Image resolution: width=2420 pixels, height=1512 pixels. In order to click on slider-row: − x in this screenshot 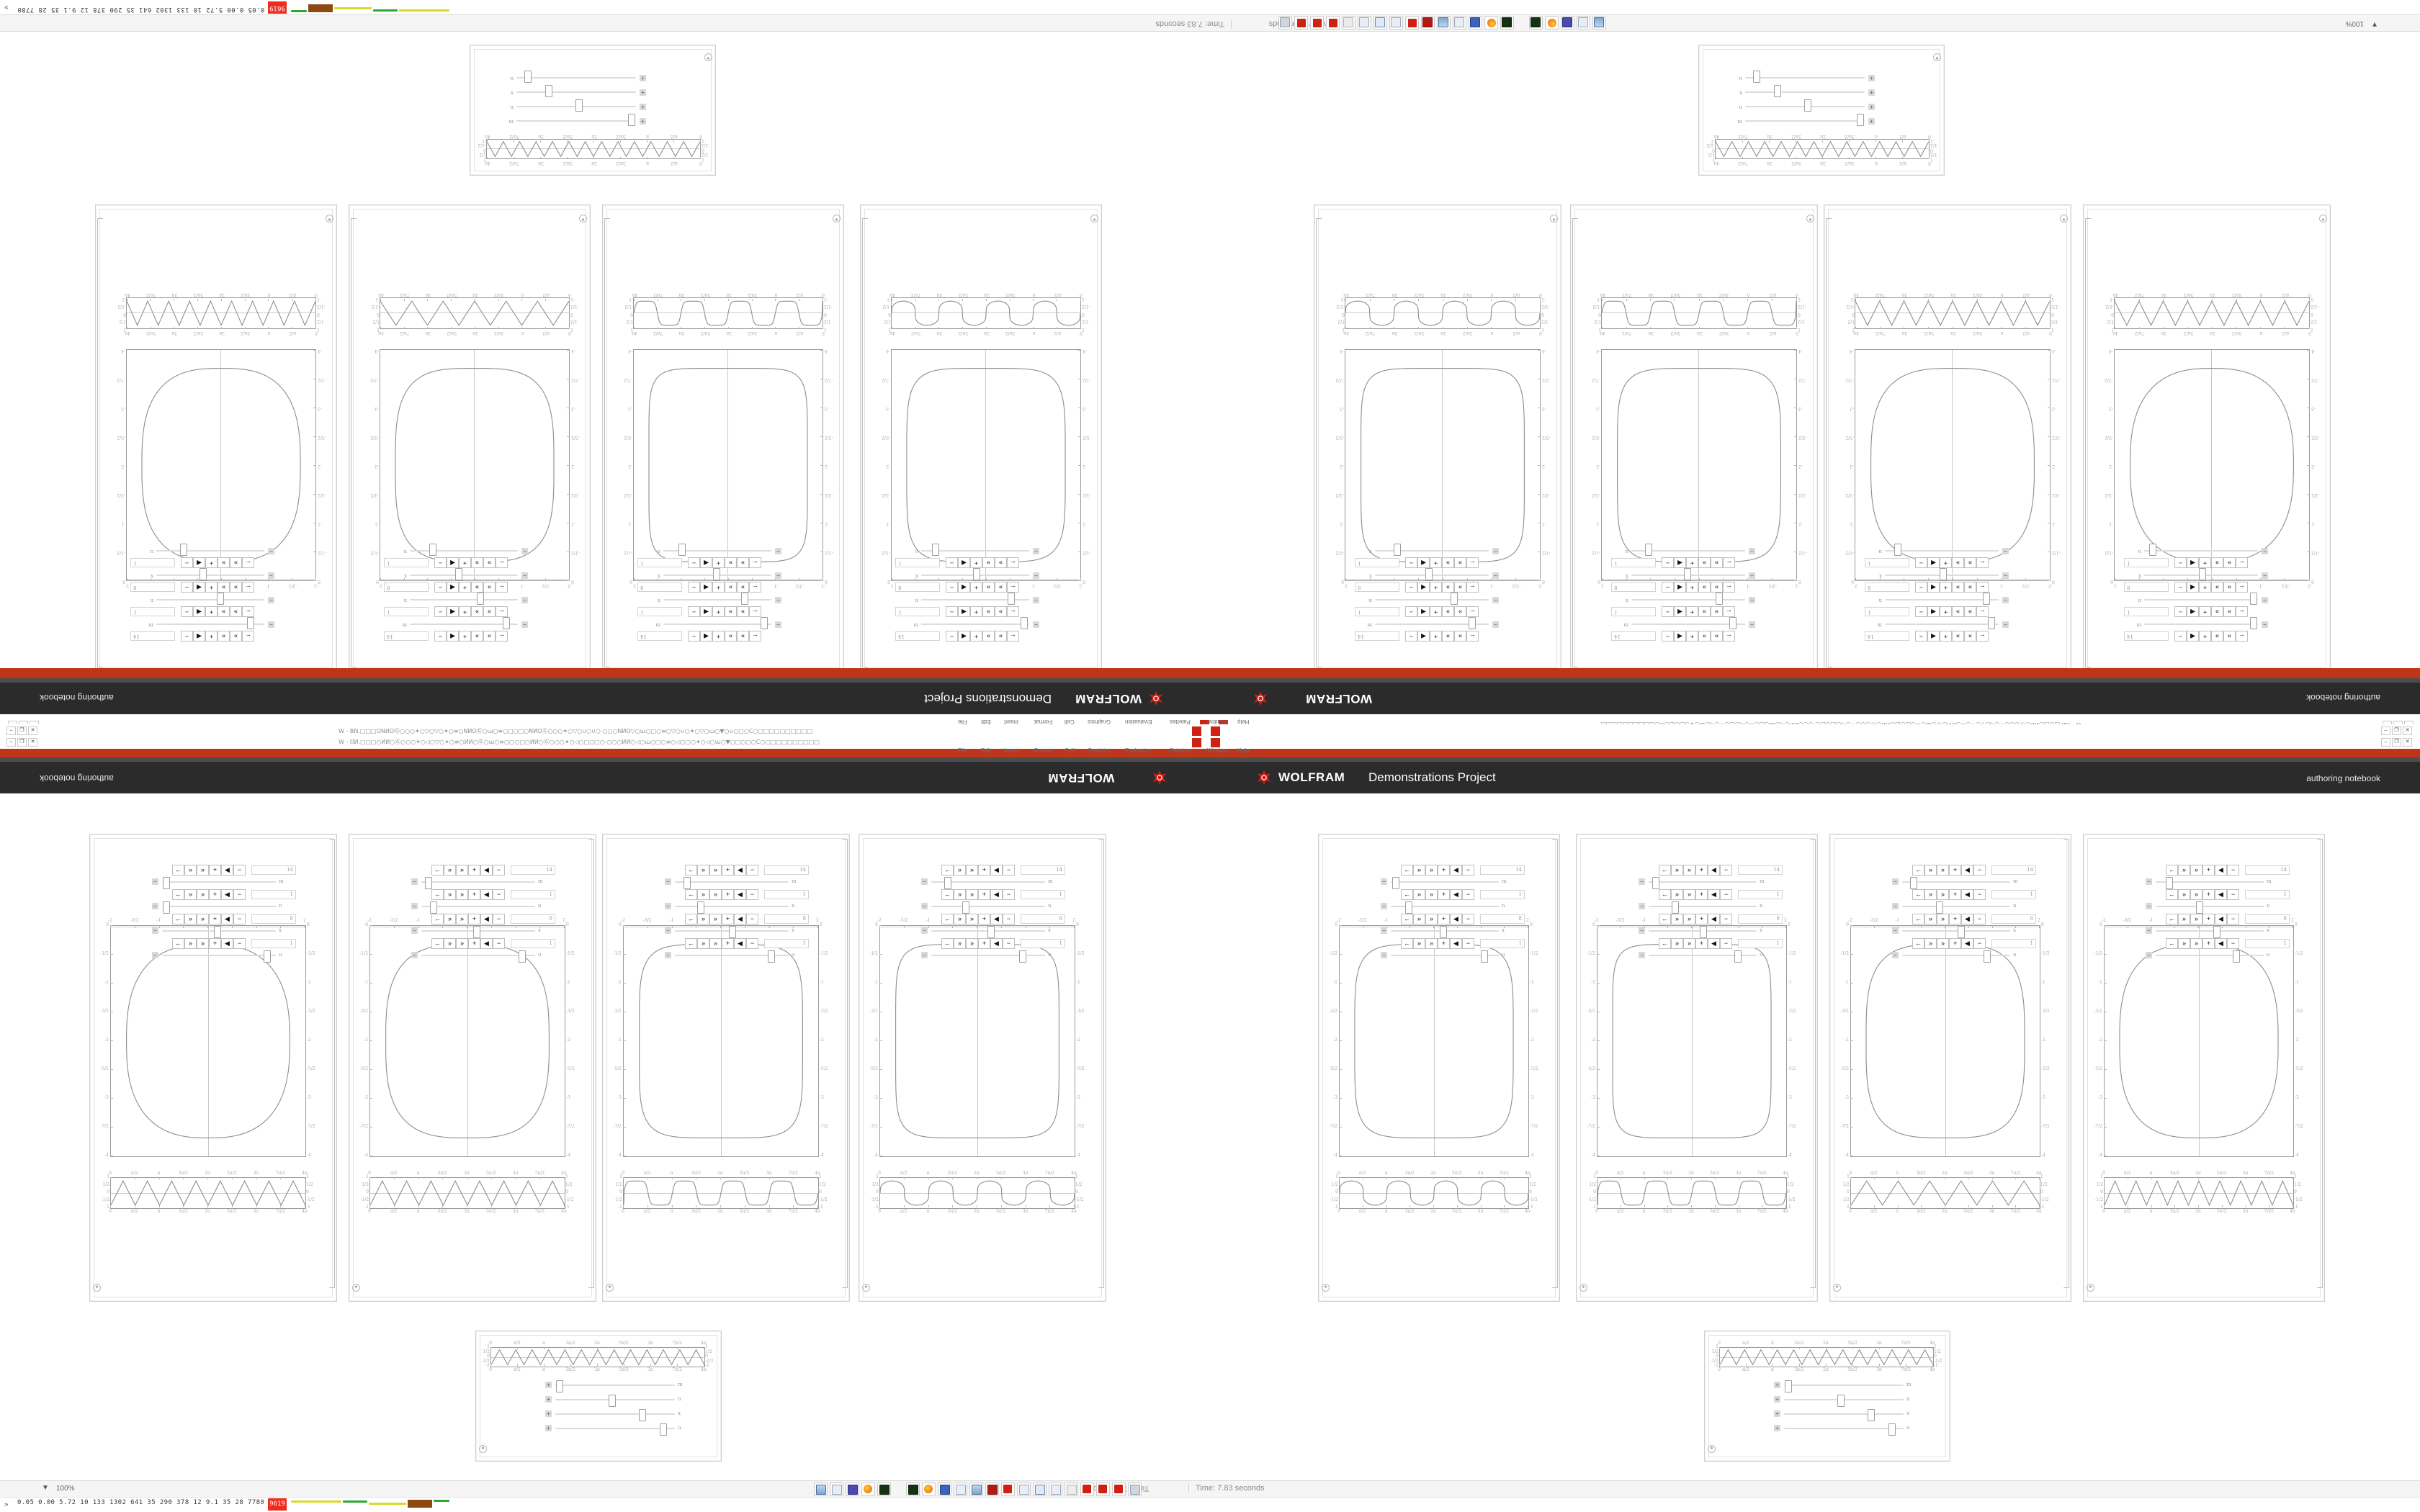, I will do `click(208, 574)`.